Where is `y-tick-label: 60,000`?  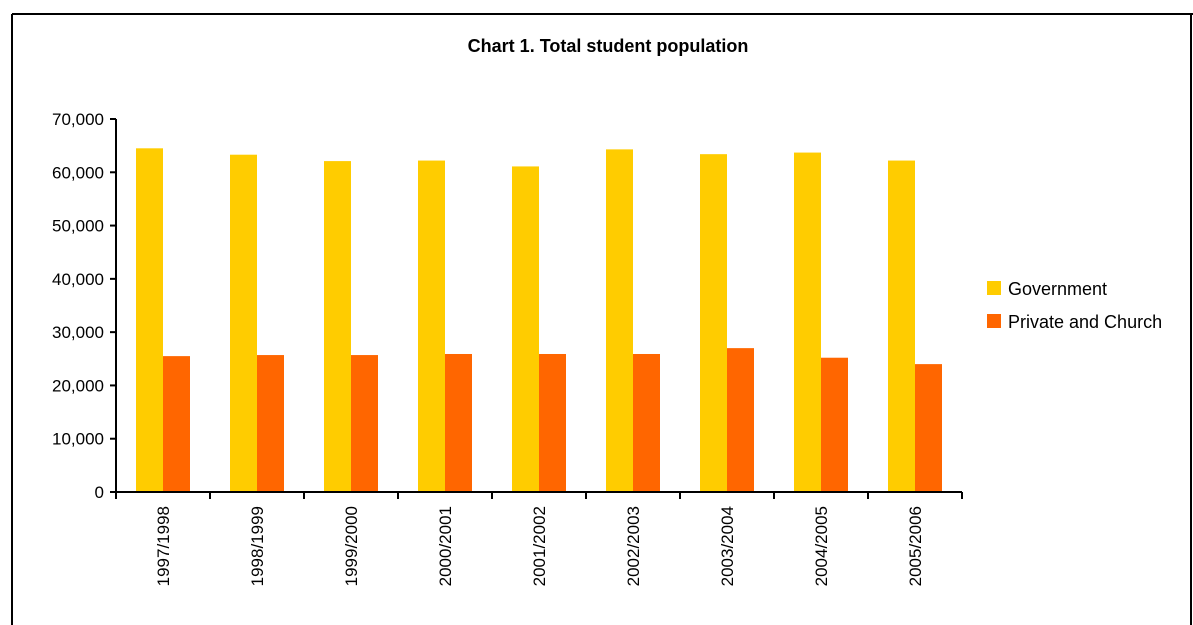 y-tick-label: 60,000 is located at coordinates (78, 172).